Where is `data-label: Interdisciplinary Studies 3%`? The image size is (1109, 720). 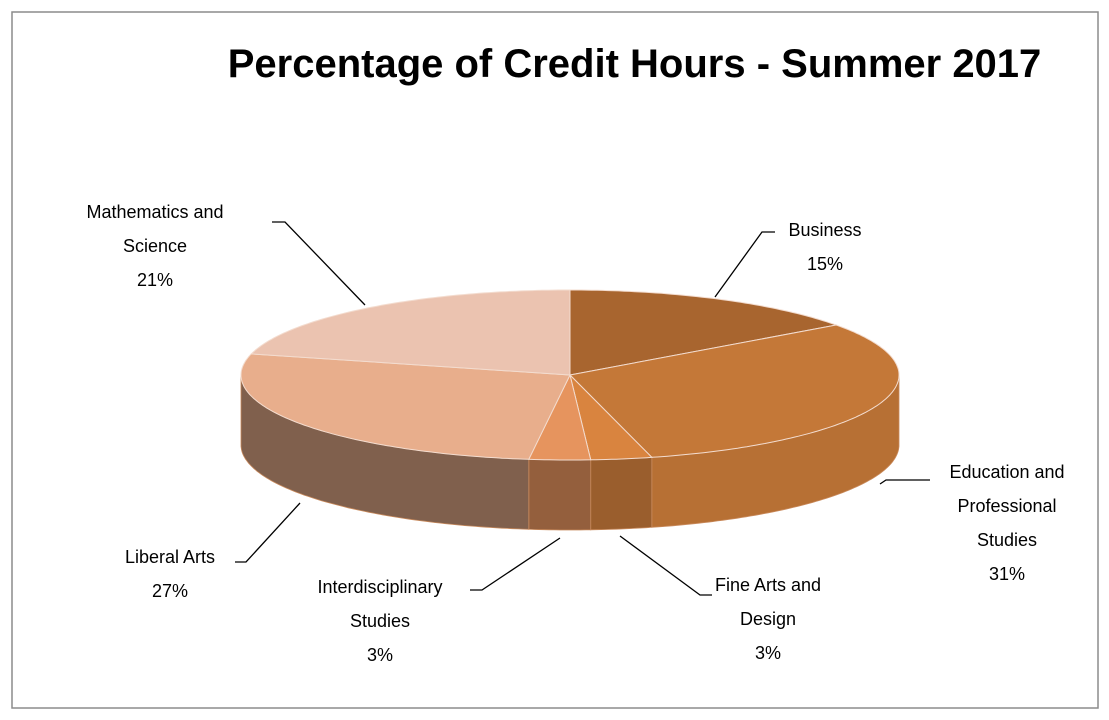 data-label: Interdisciplinary Studies 3% is located at coordinates (380, 621).